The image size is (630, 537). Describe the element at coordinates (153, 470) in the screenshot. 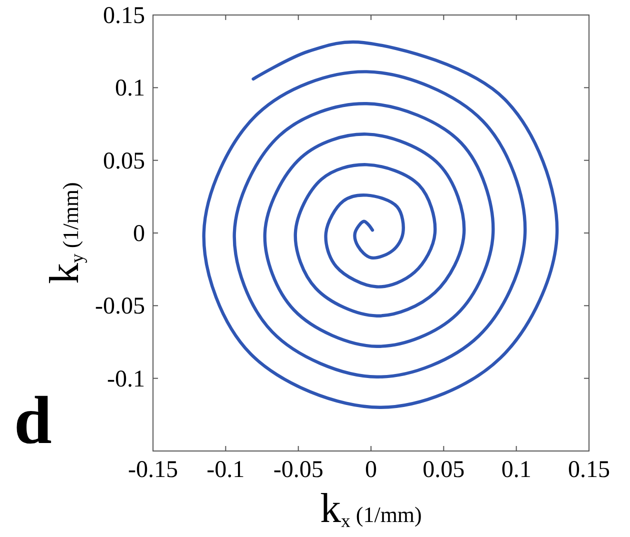

I see `x-tick-label: -0.15` at that location.